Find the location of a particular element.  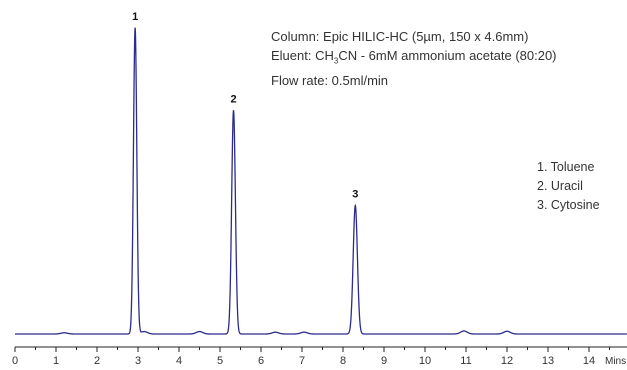

legend-item-cytosine: 3. Cytosine is located at coordinates (568, 205).